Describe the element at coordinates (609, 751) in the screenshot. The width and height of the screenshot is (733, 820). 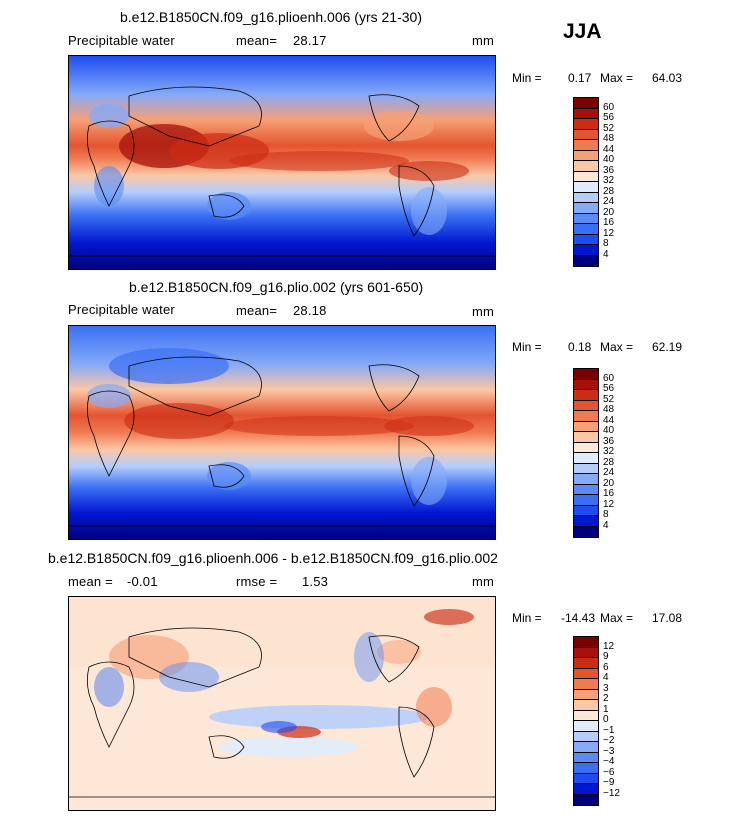
I see `colorbar-tick-label: −3` at that location.